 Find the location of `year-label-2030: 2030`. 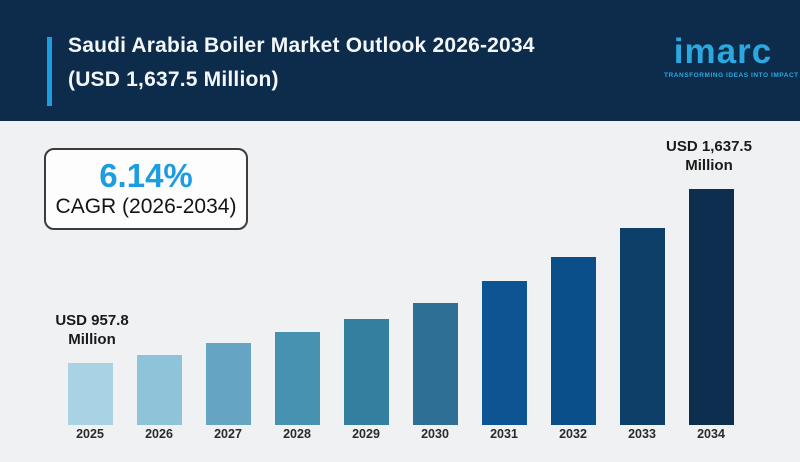

year-label-2030: 2030 is located at coordinates (435, 434).